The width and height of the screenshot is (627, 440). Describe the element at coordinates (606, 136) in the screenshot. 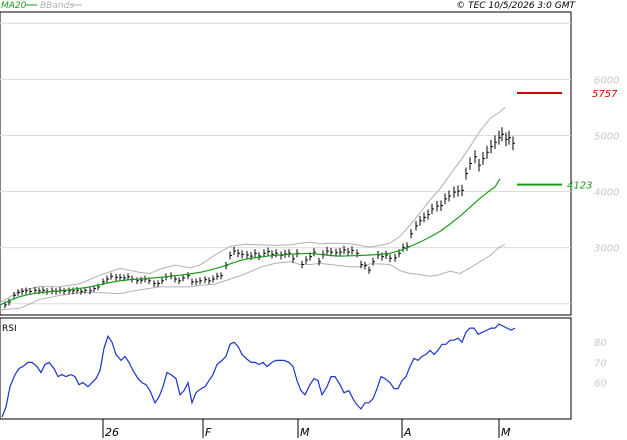

I see `price-y-tick-label: 5000` at that location.